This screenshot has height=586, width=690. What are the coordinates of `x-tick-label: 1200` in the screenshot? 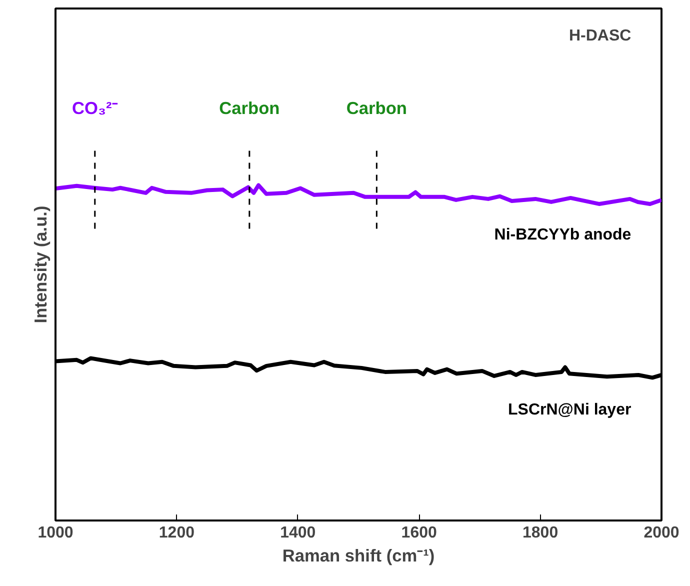 It's located at (176, 533).